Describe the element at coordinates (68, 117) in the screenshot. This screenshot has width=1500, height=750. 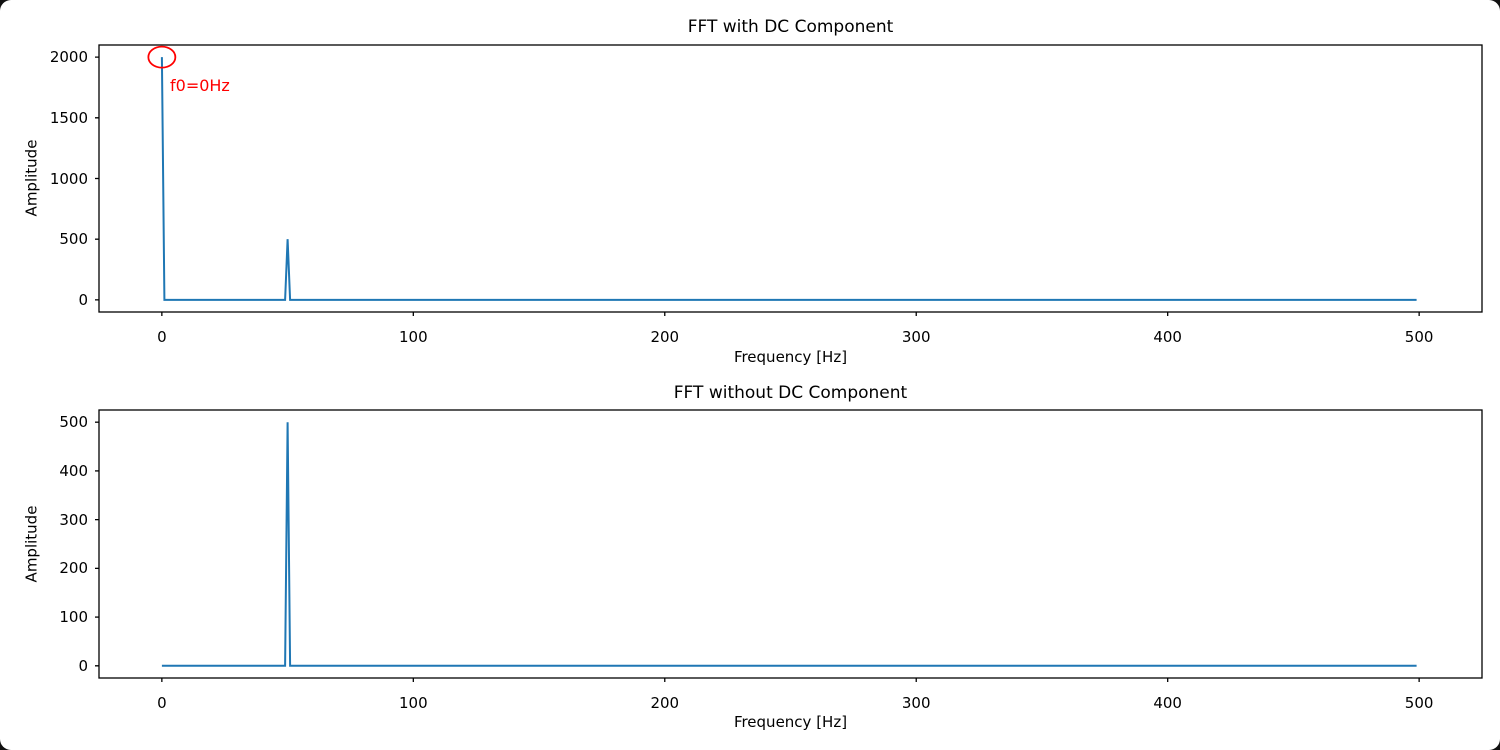
I see `y-tick-label: 1500` at that location.